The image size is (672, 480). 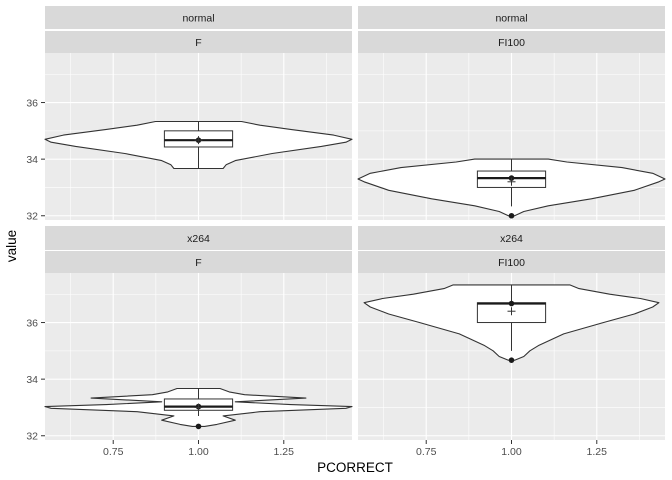 I want to click on y-axis-title: value, so click(x=11, y=246).